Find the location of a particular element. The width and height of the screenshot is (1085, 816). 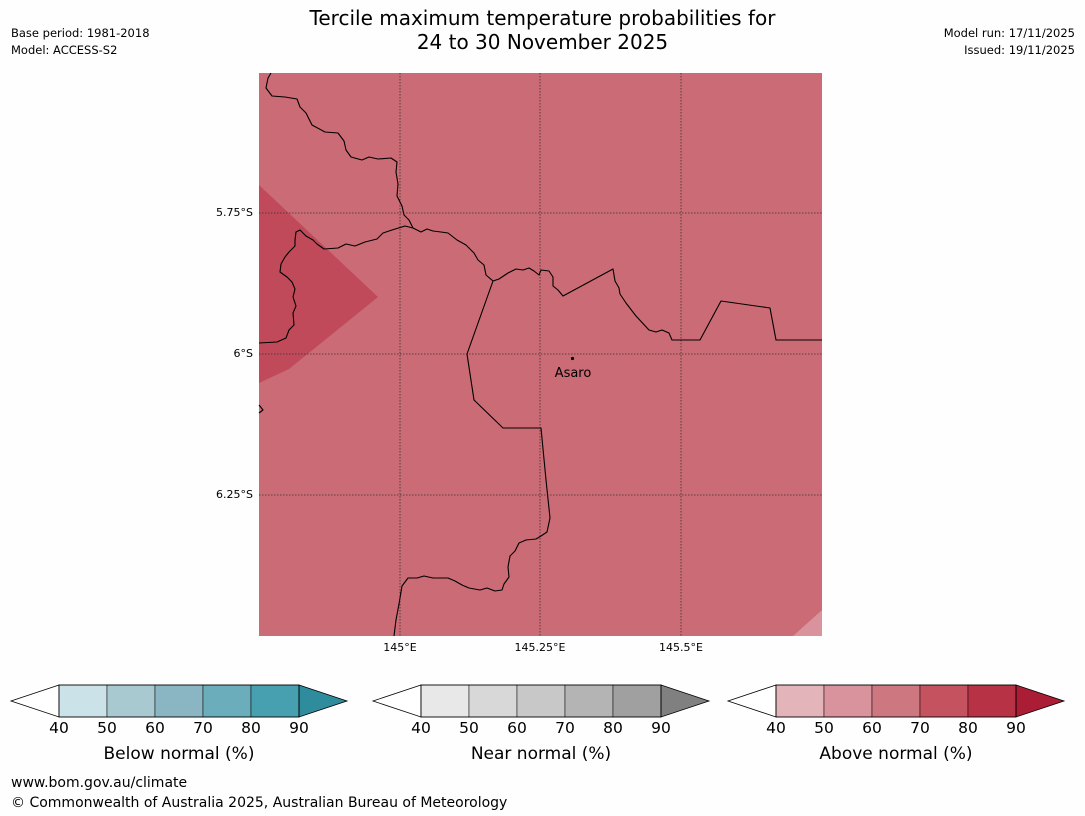

place-marker is located at coordinates (572, 358).